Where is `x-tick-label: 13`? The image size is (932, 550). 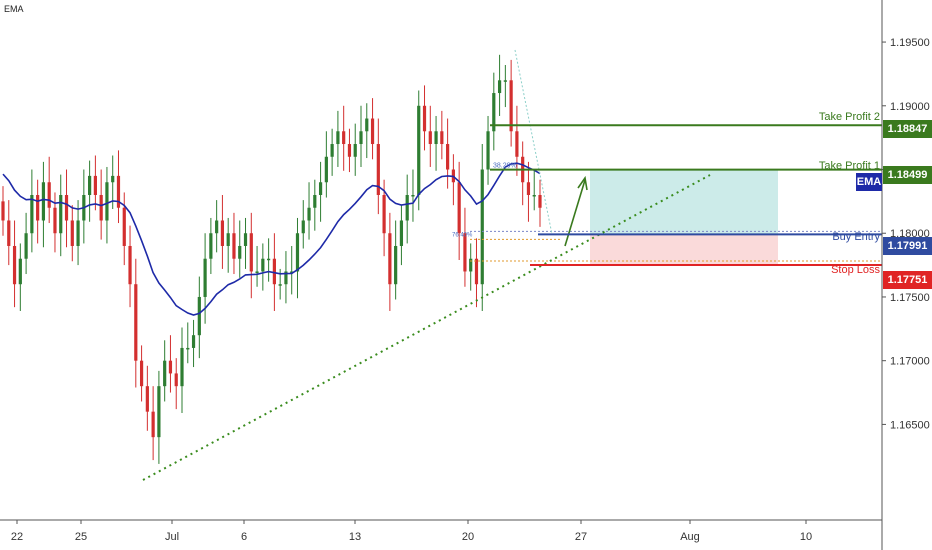
x-tick-label: 13 is located at coordinates (355, 537).